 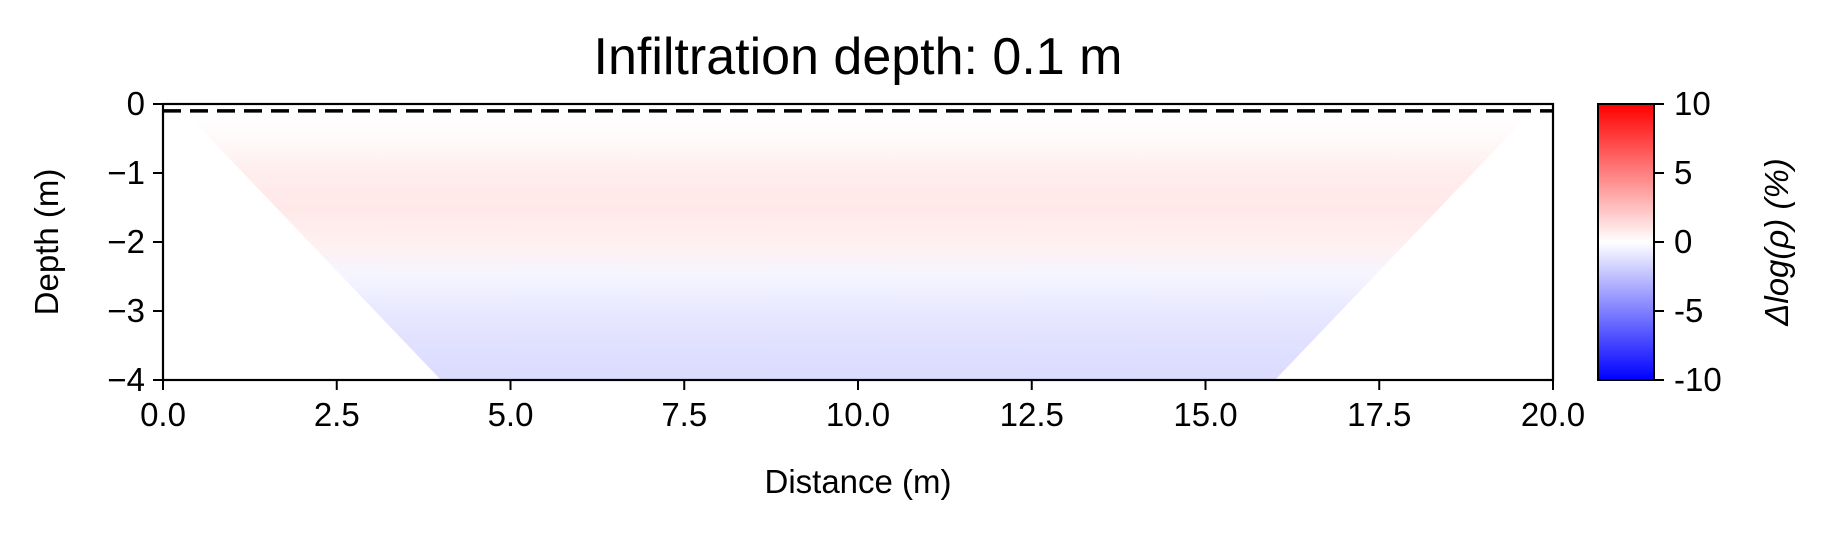 What do you see at coordinates (337, 414) in the screenshot?
I see `x-tick-label: 2.5` at bounding box center [337, 414].